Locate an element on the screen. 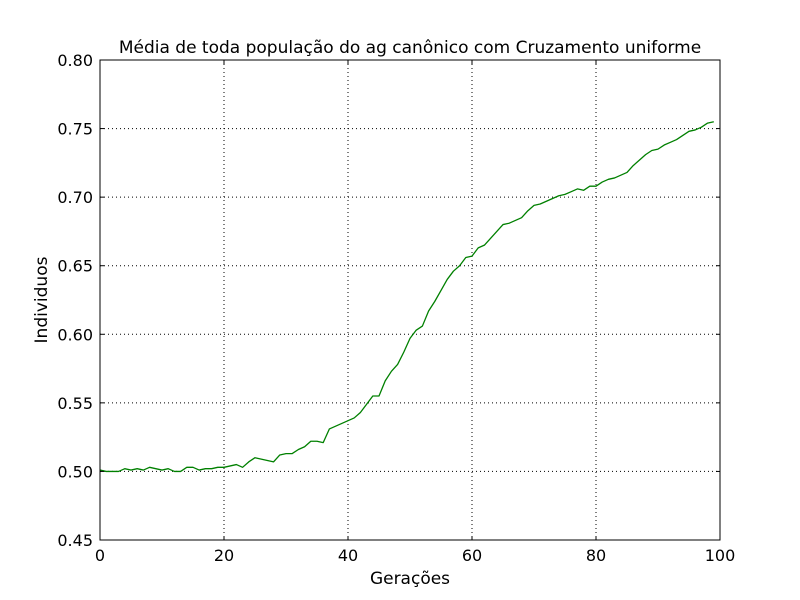 The image size is (800, 600). x-tick-label: 100 is located at coordinates (720, 555).